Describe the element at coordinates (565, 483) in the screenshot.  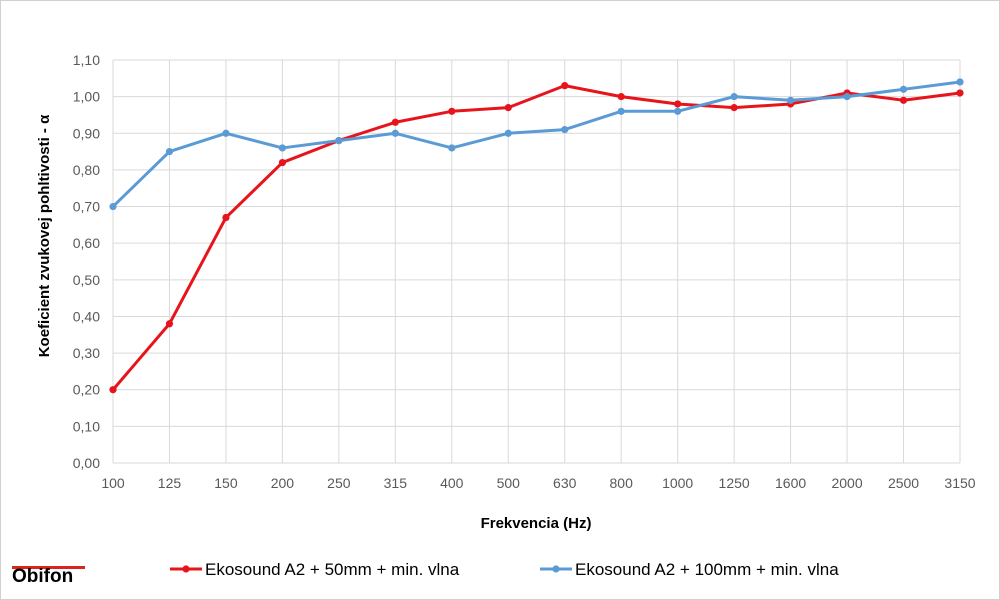
I see `x-tick-label: 630` at that location.